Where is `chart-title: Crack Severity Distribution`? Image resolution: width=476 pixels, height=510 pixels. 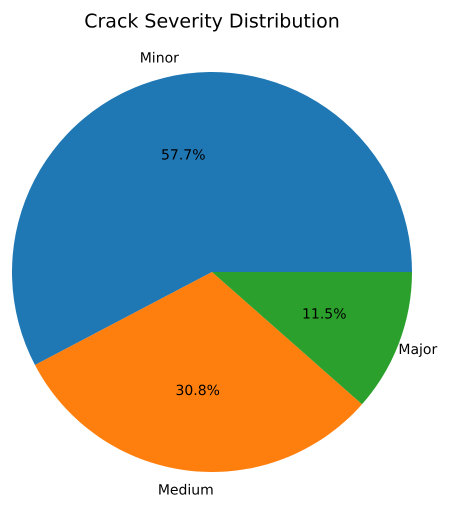 chart-title: Crack Severity Distribution is located at coordinates (212, 21).